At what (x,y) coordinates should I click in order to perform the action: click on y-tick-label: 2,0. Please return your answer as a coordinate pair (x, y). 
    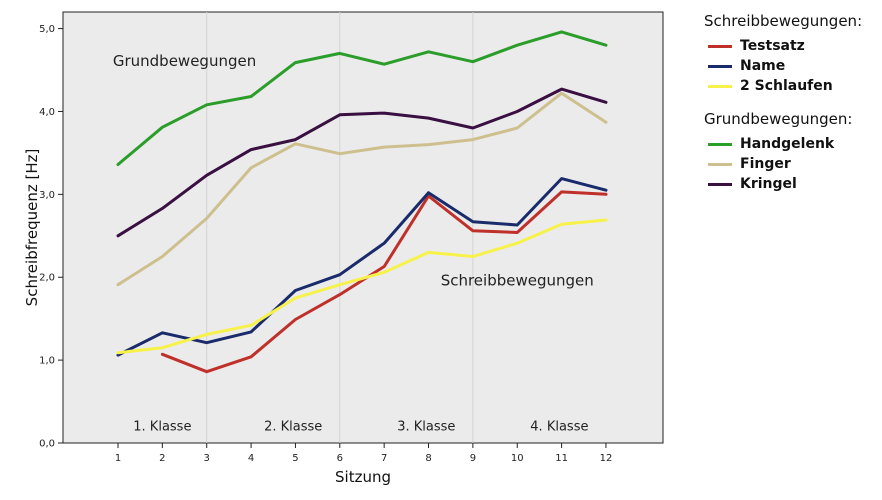
    Looking at the image, I should click on (47, 278).